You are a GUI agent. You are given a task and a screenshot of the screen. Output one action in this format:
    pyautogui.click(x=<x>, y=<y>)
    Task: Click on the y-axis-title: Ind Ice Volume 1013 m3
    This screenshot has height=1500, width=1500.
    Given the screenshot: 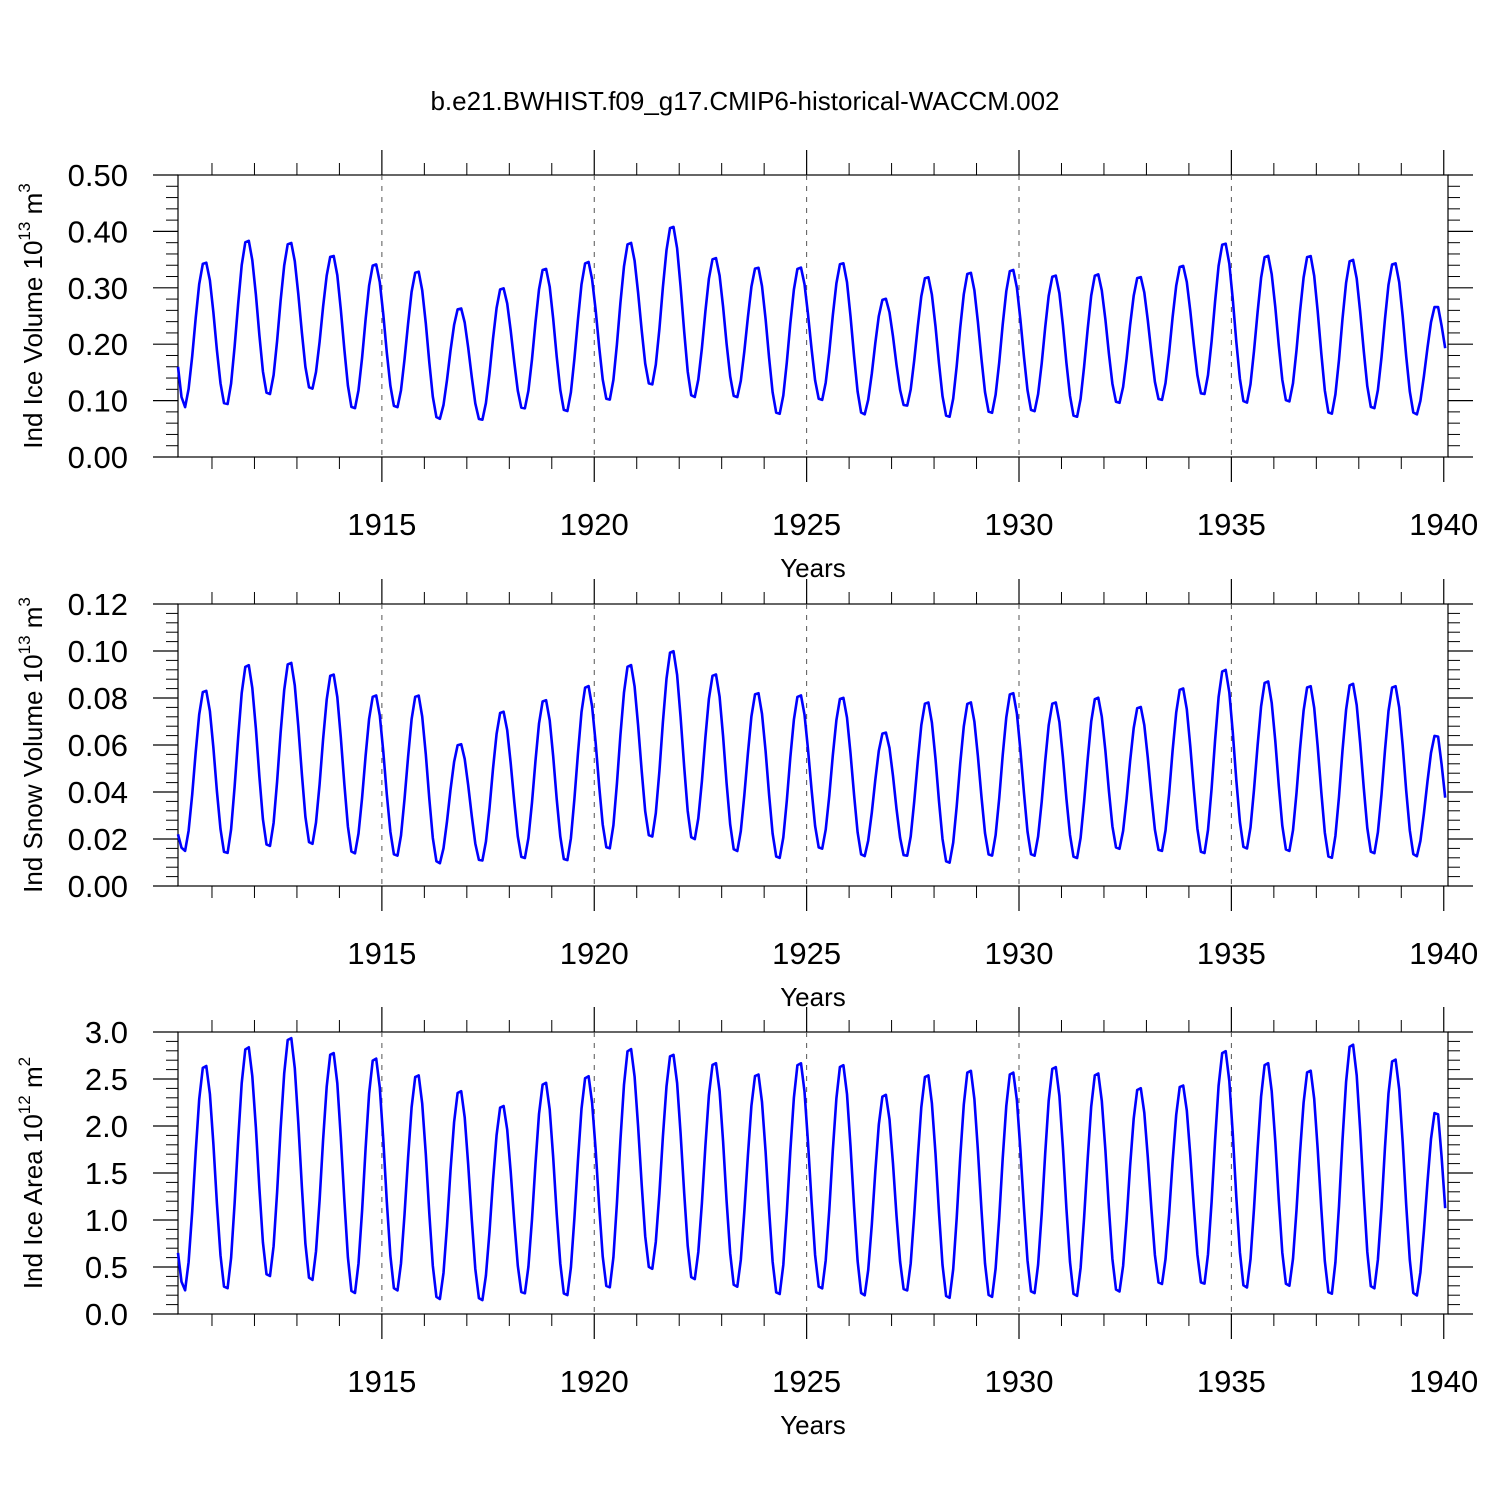 What is the action you would take?
    pyautogui.click(x=31, y=315)
    